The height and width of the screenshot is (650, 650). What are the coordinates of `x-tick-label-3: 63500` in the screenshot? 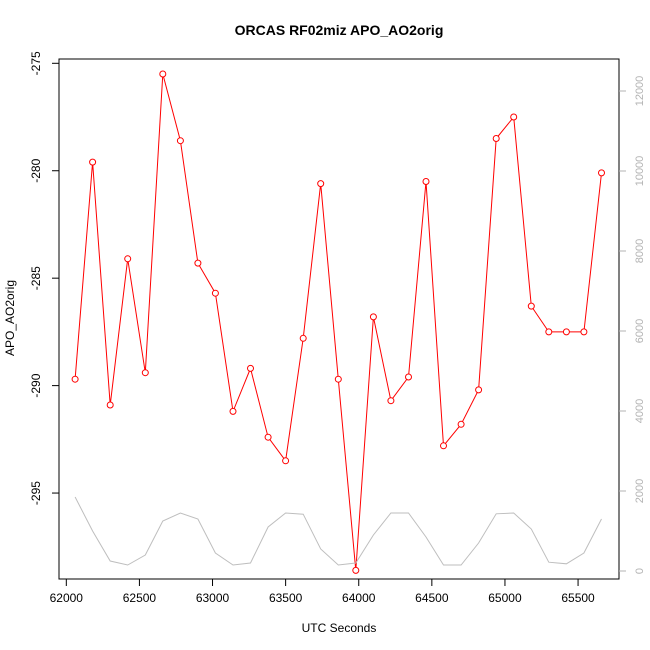 It's located at (286, 598).